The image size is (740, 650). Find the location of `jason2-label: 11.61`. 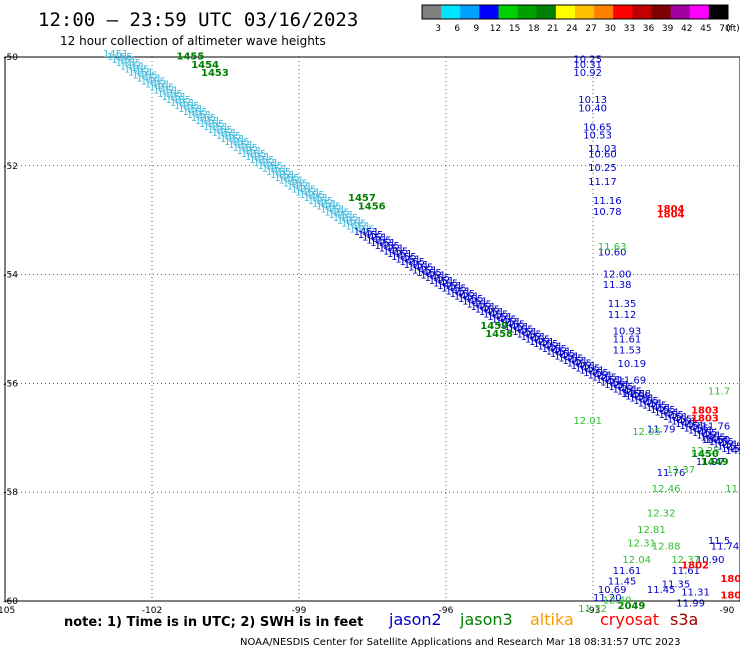

jason2-label: 11.61 is located at coordinates (627, 340).